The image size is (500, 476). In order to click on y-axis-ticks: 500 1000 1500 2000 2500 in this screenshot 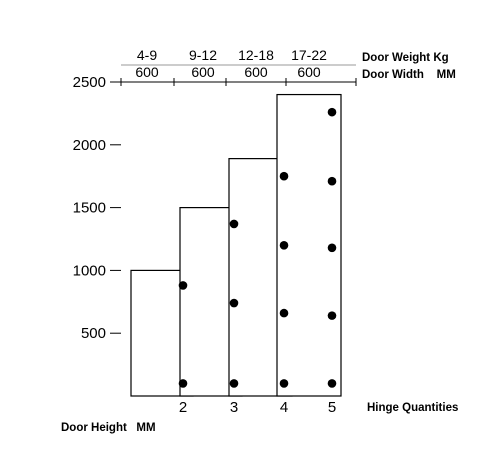, I will do `click(97, 208)`.